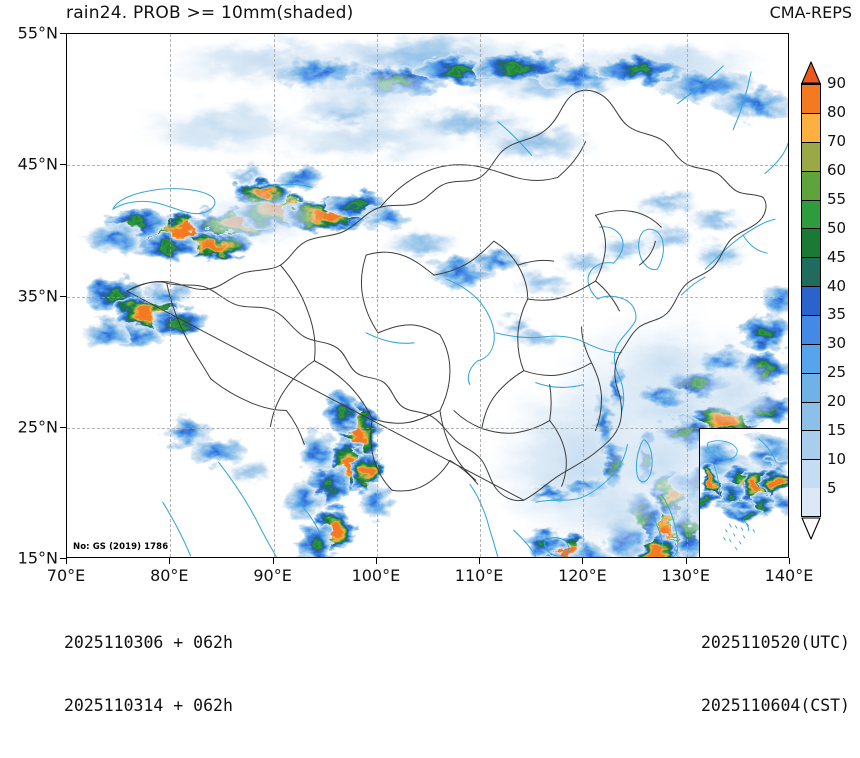  Describe the element at coordinates (837, 285) in the screenshot. I see `colorbar-tick-label: 40` at that location.